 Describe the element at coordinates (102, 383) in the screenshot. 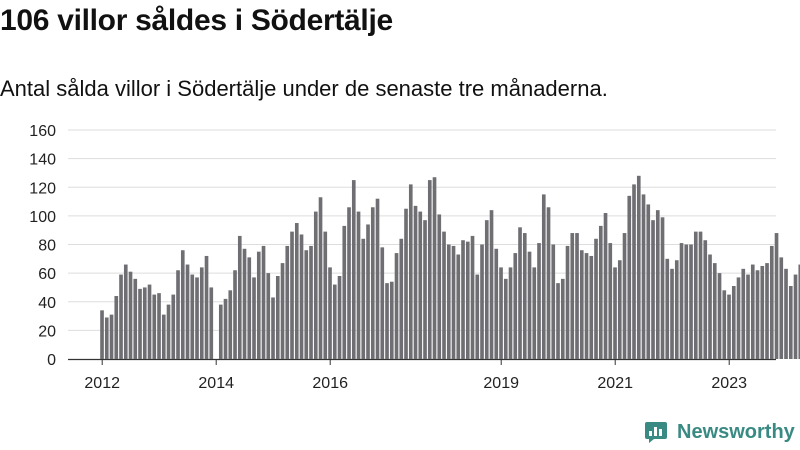

I see `x-tick-label: 2012` at that location.